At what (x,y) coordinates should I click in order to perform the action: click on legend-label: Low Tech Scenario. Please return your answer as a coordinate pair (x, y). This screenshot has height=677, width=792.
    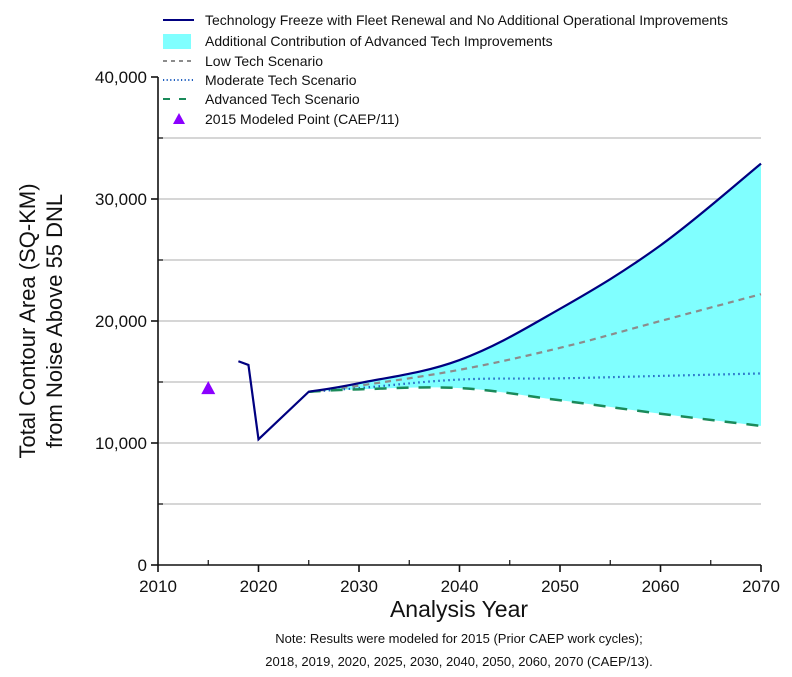
    Looking at the image, I should click on (264, 61).